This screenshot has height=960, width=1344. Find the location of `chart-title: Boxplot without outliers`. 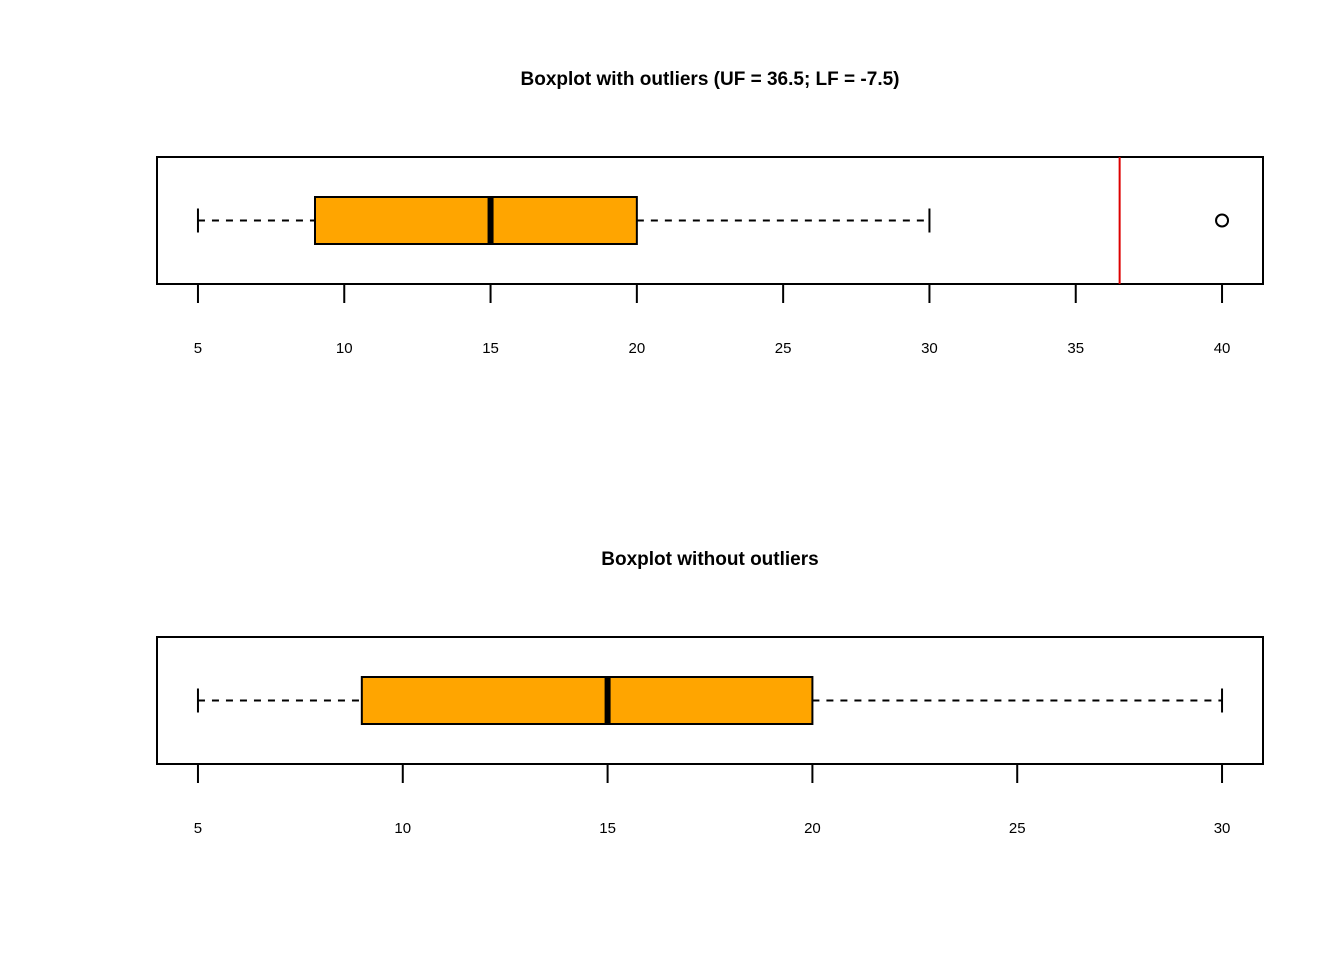

chart-title: Boxplot without outliers is located at coordinates (709, 559).